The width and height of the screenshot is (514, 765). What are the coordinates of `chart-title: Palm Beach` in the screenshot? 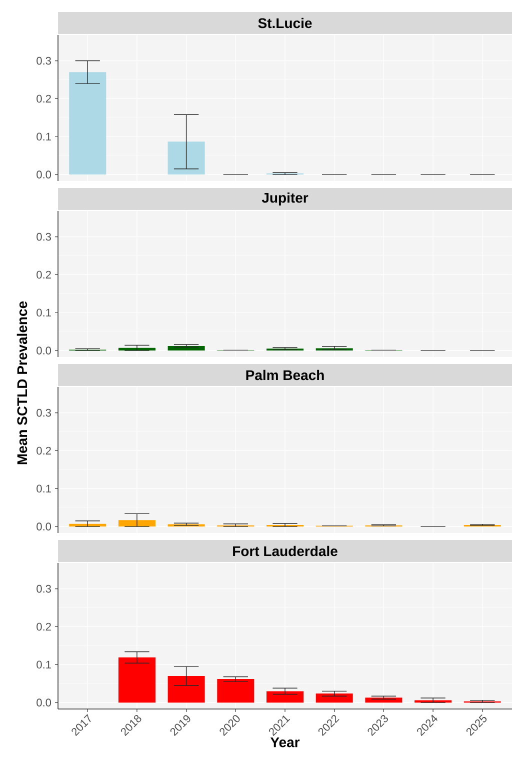 It's located at (285, 375).